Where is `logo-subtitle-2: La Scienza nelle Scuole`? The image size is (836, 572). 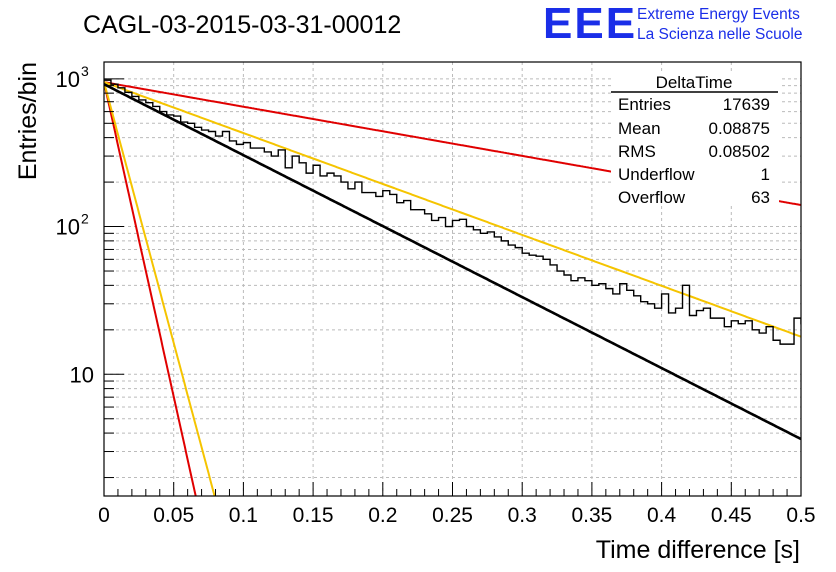 logo-subtitle-2: La Scienza nelle Scuole is located at coordinates (719, 34).